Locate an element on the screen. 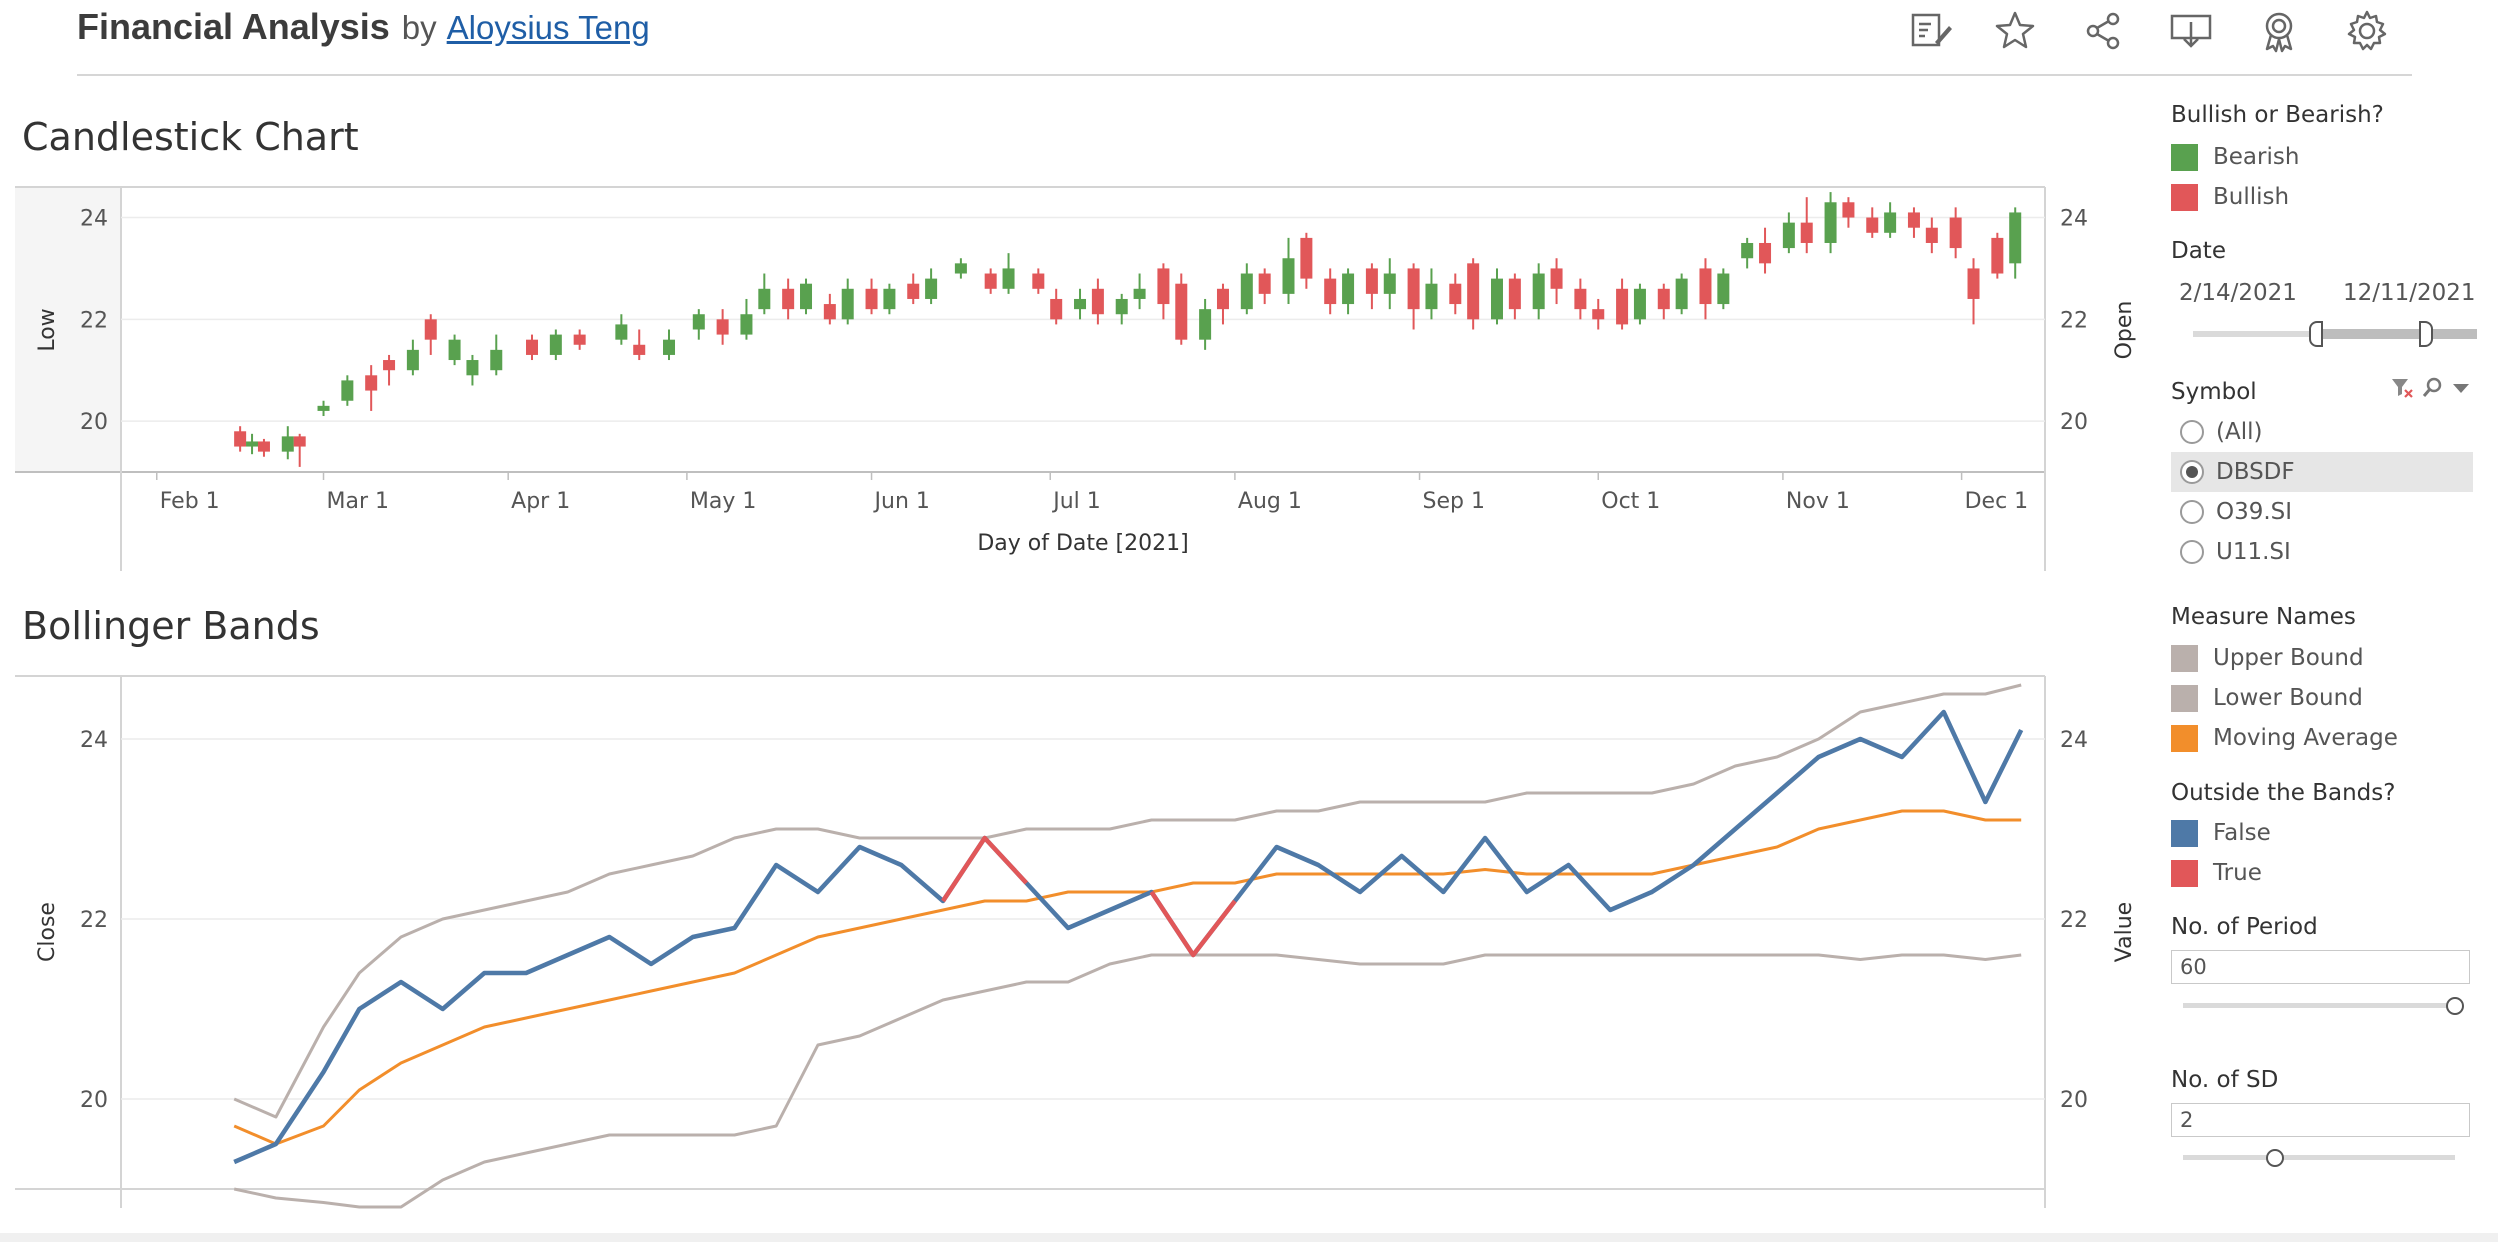  moving-average-label: Moving Average is located at coordinates (2305, 738).